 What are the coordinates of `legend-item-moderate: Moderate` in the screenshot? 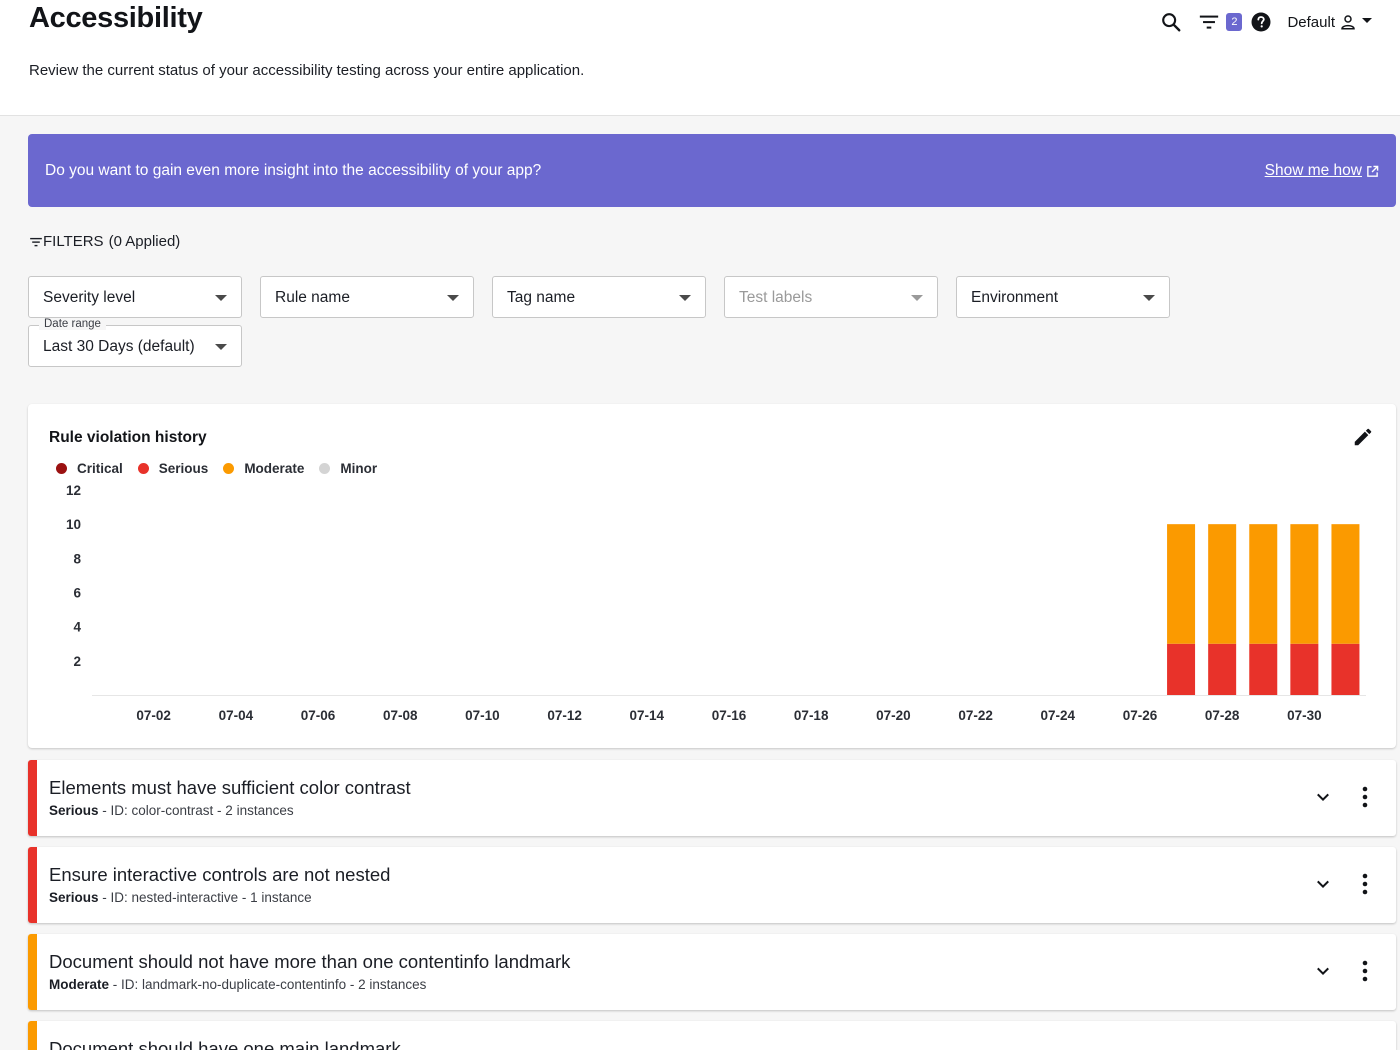 It's located at (263, 468).